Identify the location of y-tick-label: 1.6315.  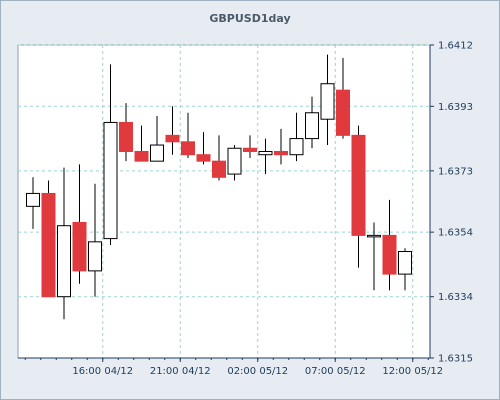
(455, 359).